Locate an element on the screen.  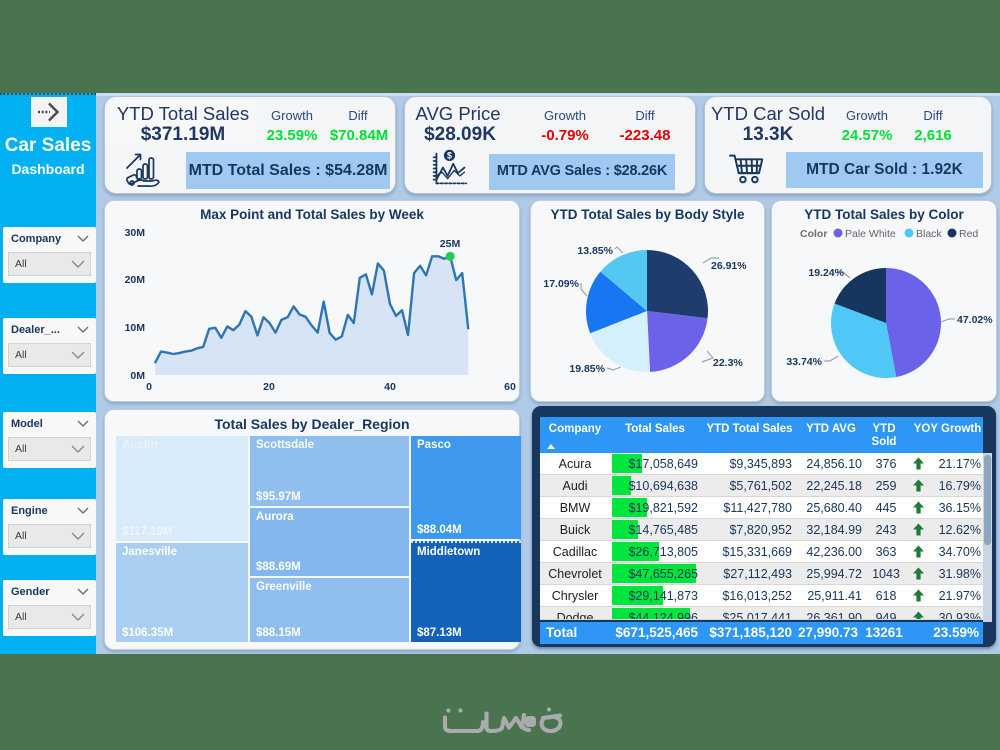
svg-text: Color is located at coordinates (813, 234).